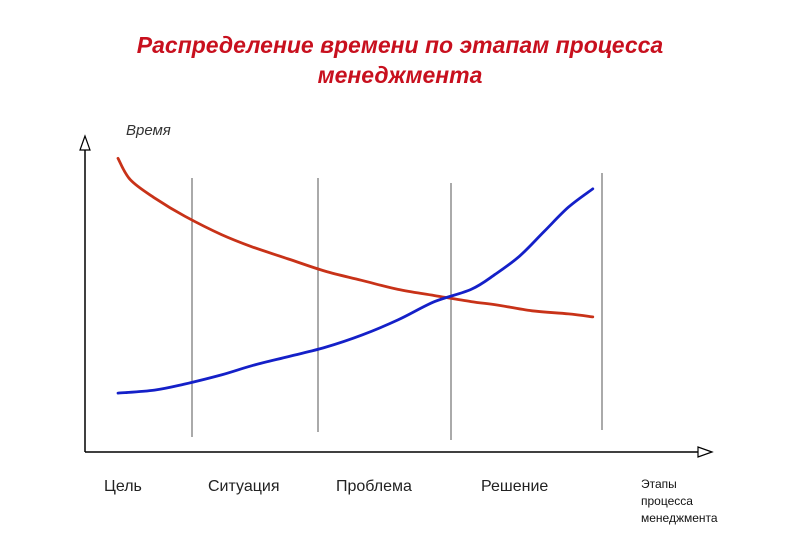  Describe the element at coordinates (374, 486) in the screenshot. I see `stage-label-problem: Проблема` at that location.